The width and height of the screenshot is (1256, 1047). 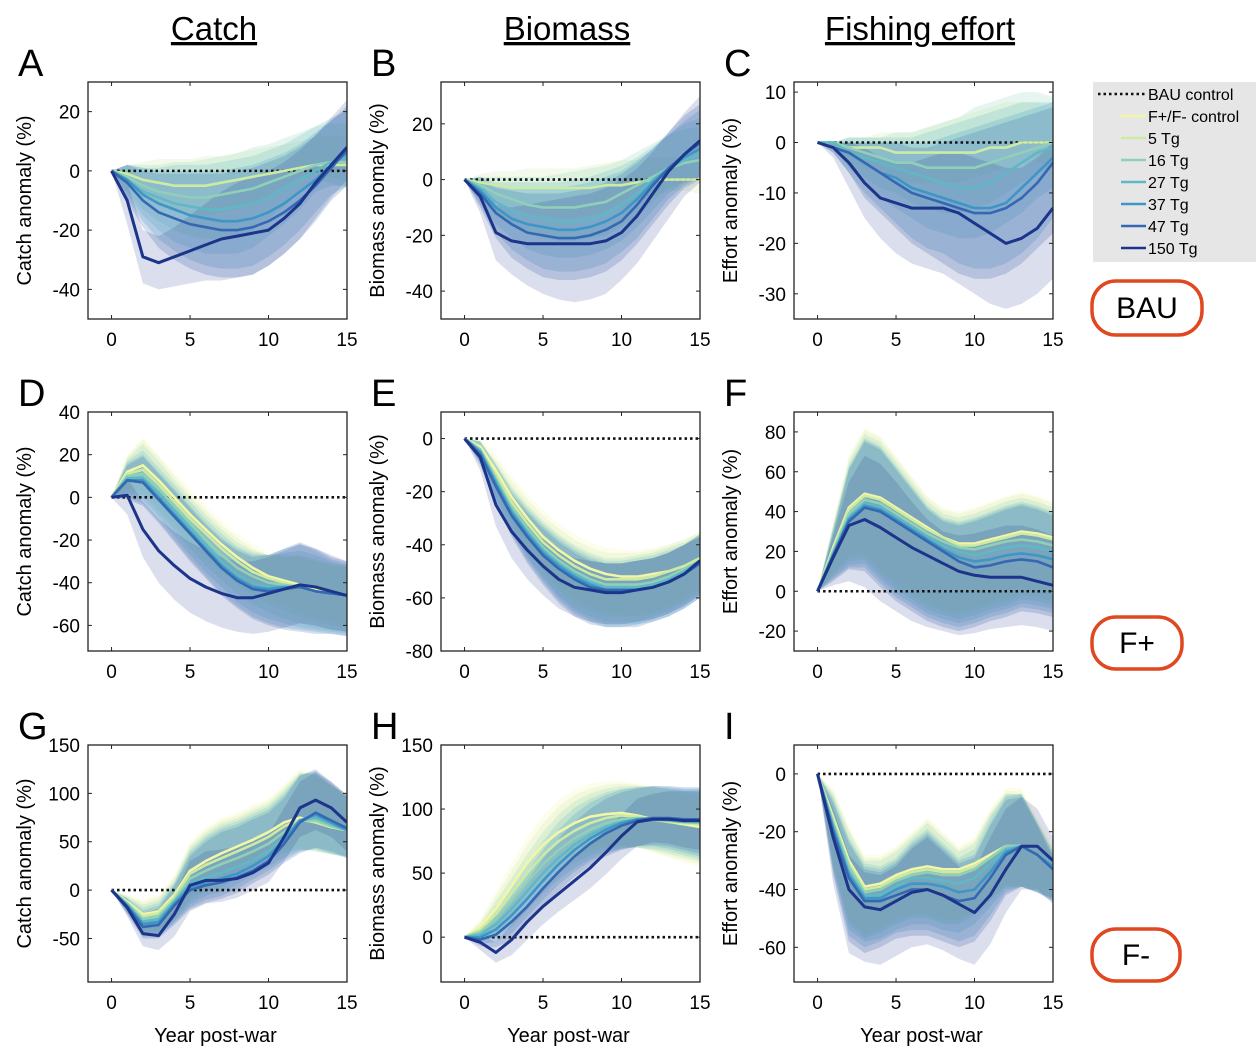 What do you see at coordinates (66, 626) in the screenshot?
I see `y-tick-label: -60` at bounding box center [66, 626].